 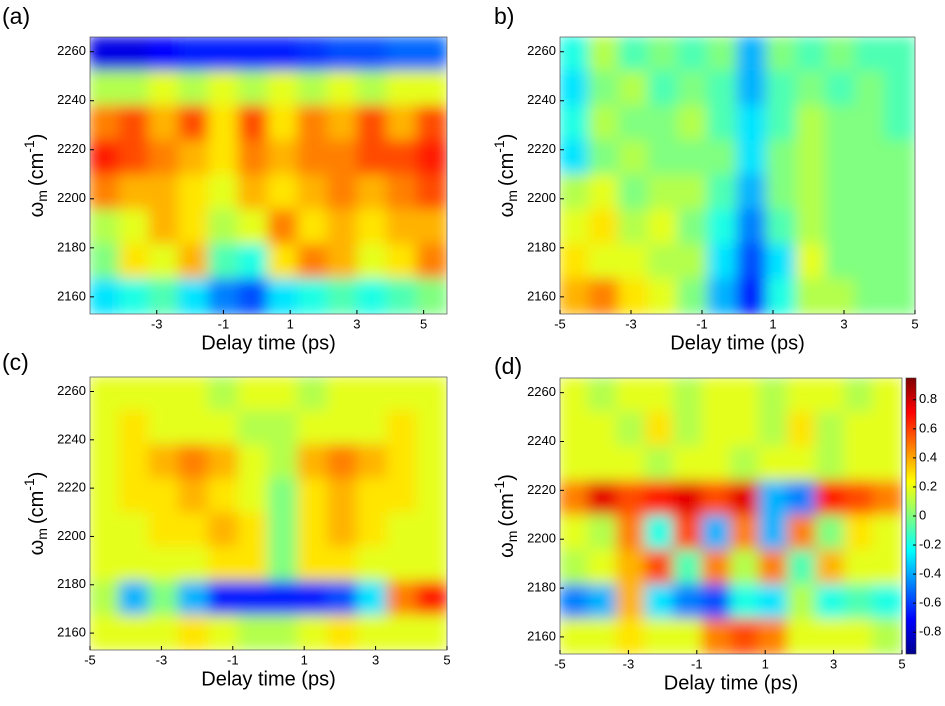 What do you see at coordinates (268, 679) in the screenshot?
I see `x-axis-label: Delay time (ps)` at bounding box center [268, 679].